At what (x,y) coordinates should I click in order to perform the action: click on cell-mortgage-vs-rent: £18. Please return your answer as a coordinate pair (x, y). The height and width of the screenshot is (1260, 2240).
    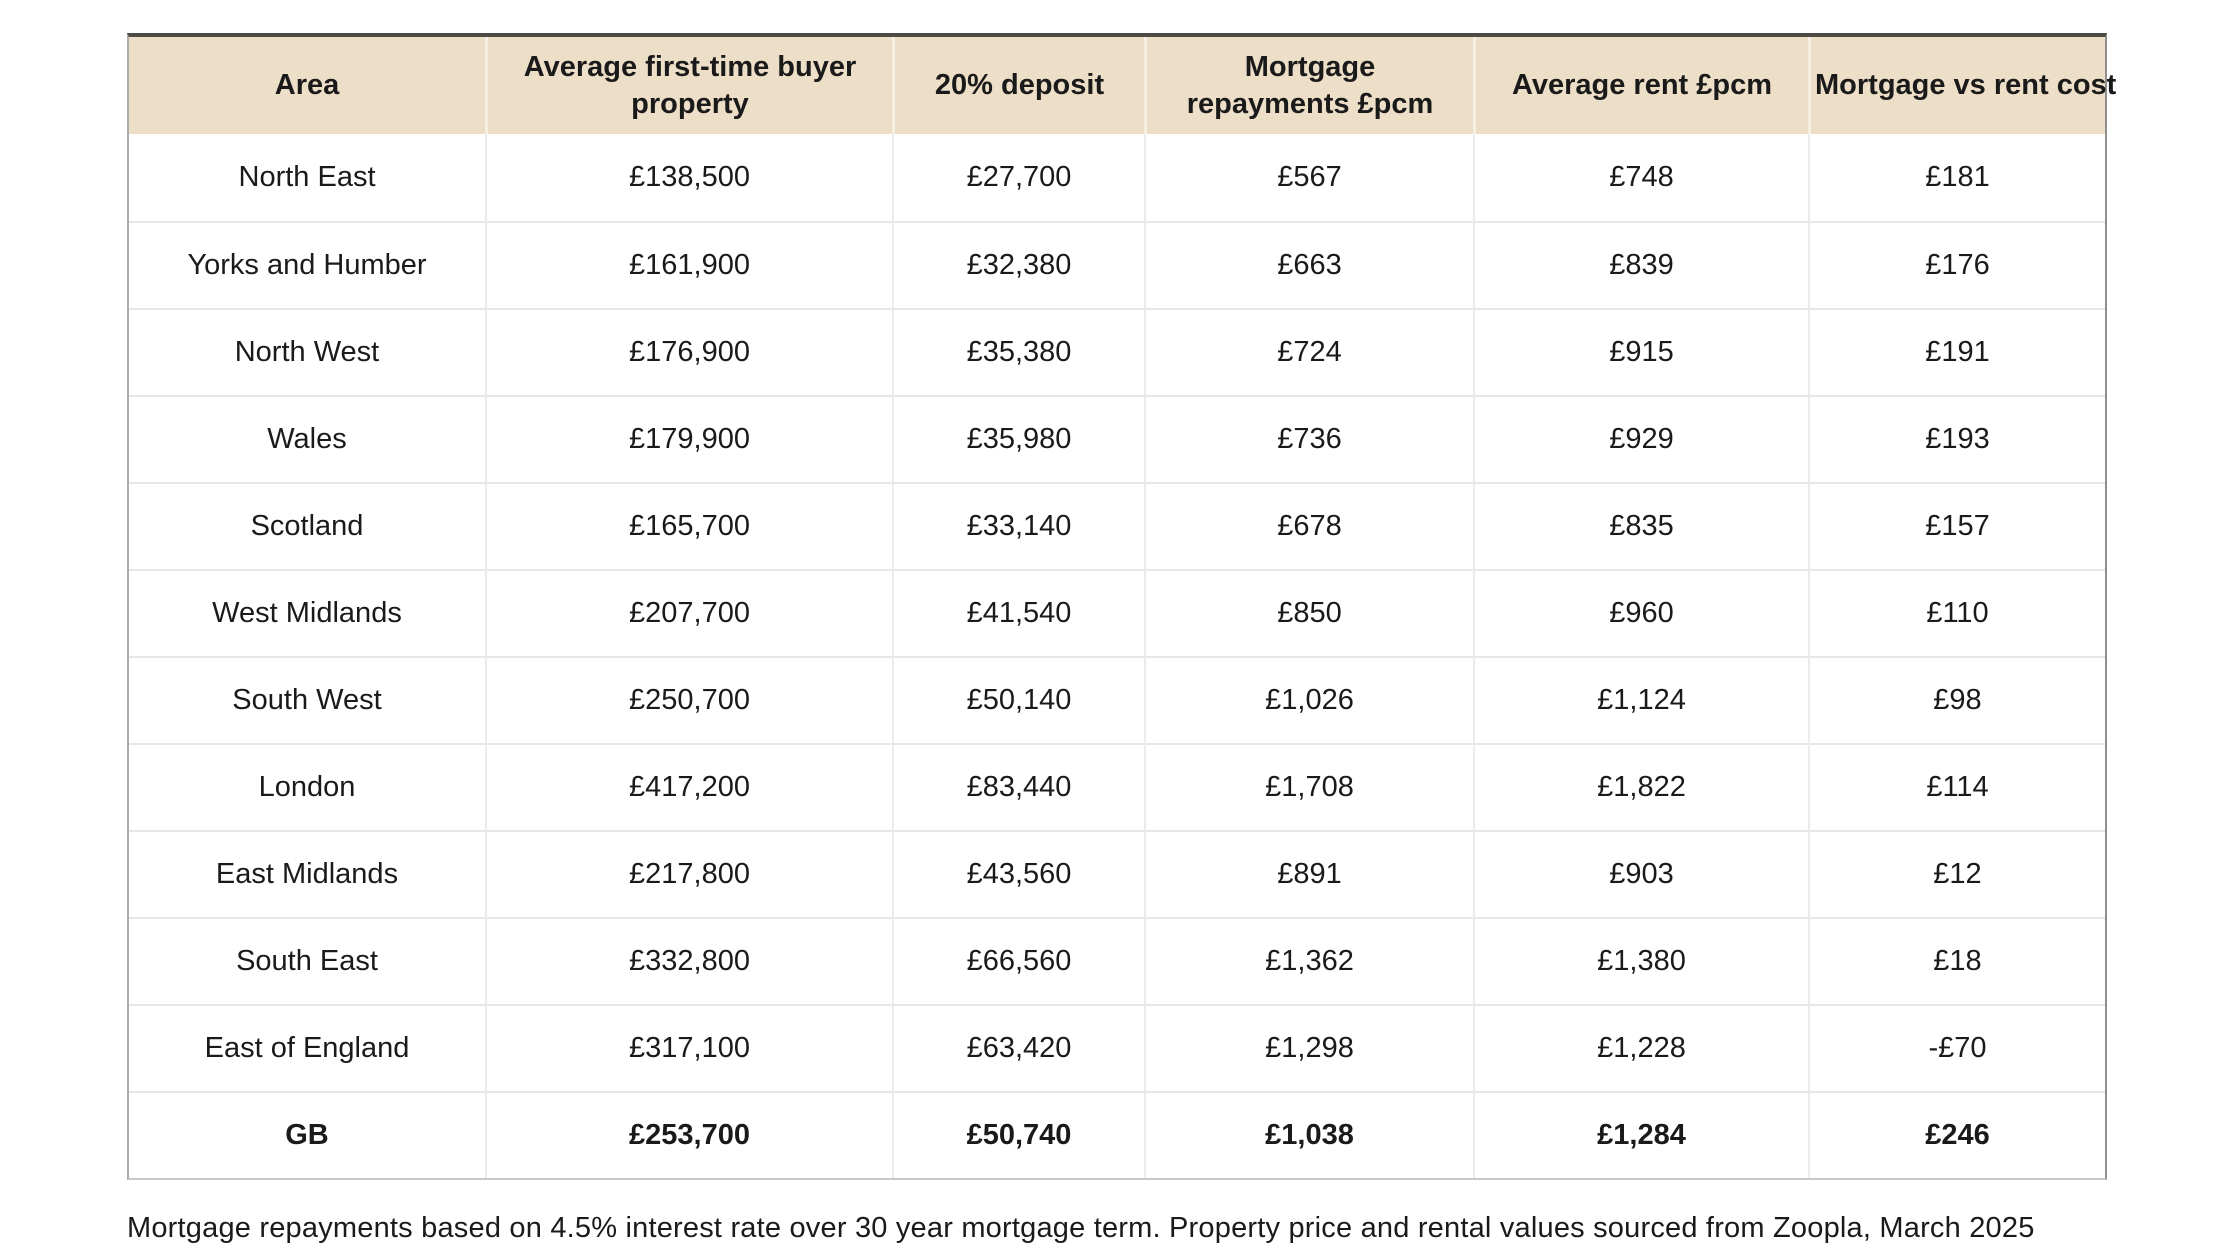
    Looking at the image, I should click on (1956, 960).